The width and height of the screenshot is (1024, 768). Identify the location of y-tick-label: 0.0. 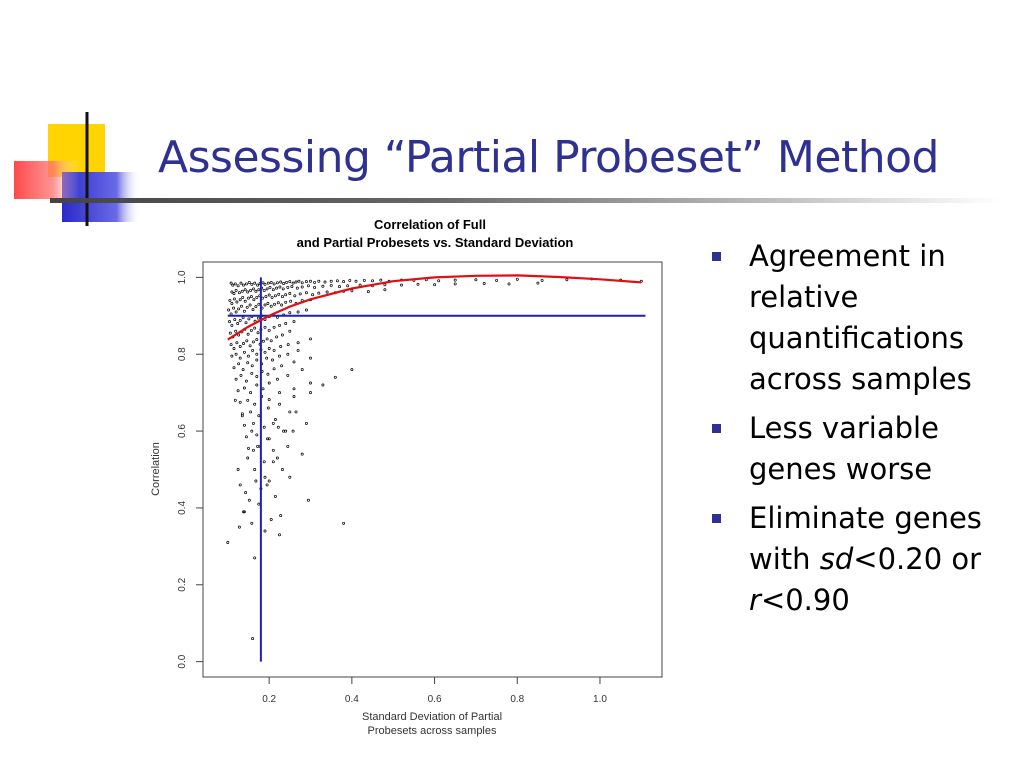
(182, 661).